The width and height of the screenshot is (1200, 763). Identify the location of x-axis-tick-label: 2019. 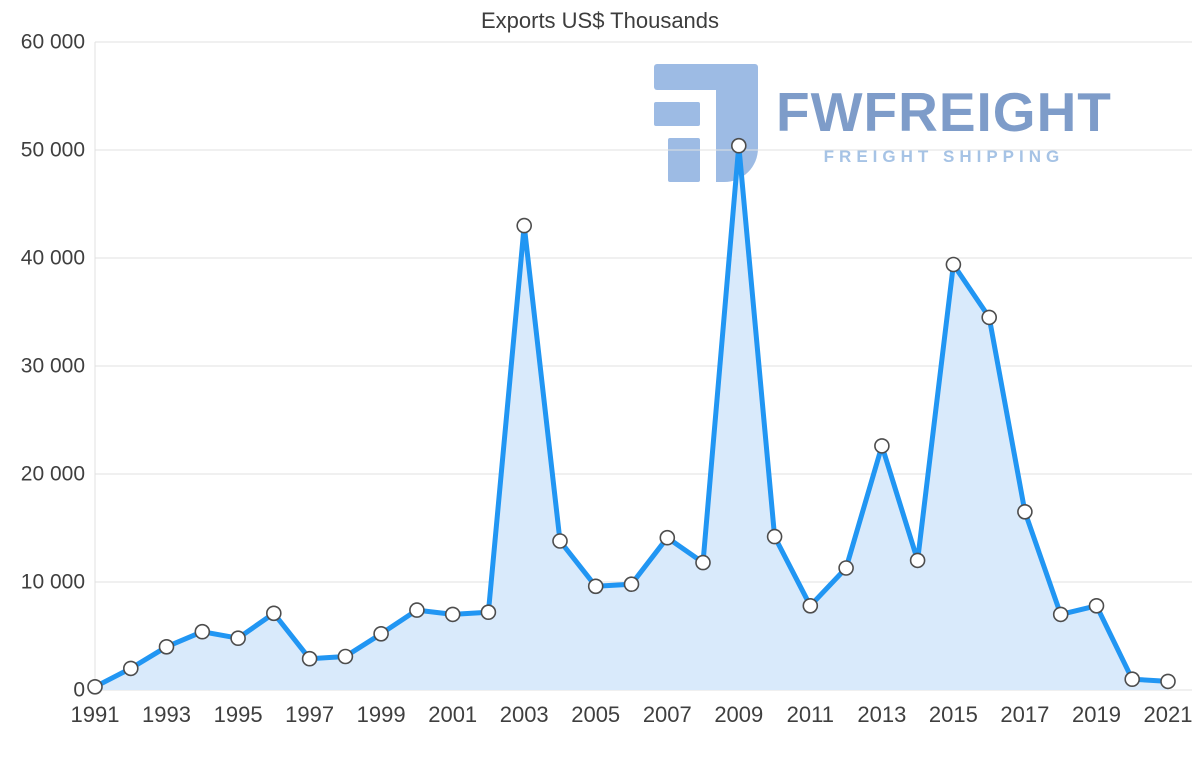
(1096, 714).